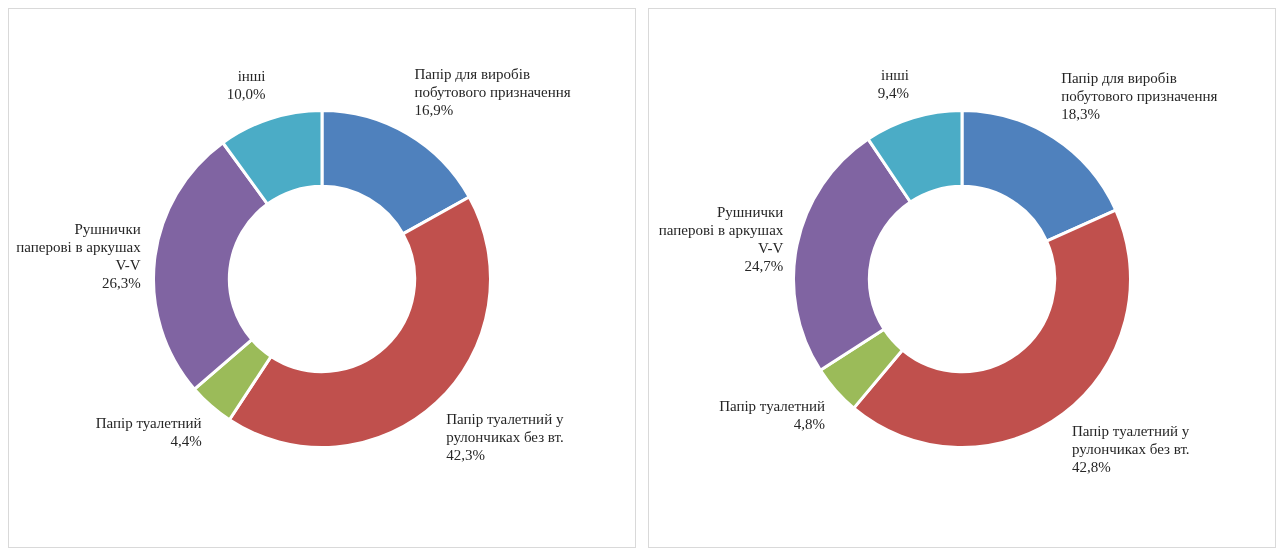 This screenshot has width=1283, height=553. Describe the element at coordinates (764, 266) in the screenshot. I see `data-label: 24,7%` at that location.